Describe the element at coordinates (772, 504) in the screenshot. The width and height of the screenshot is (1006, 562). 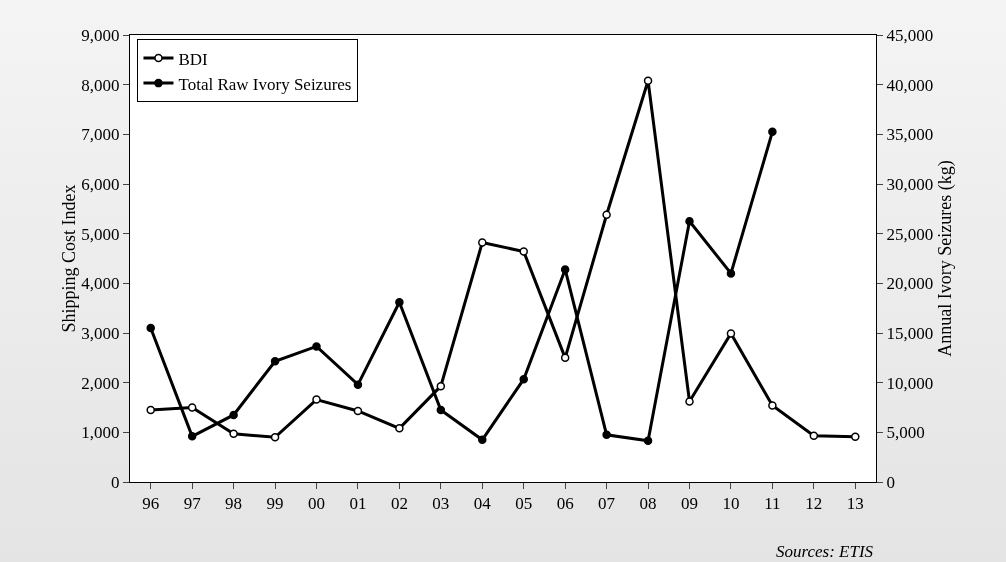
I see `x-tick-label: 11` at that location.